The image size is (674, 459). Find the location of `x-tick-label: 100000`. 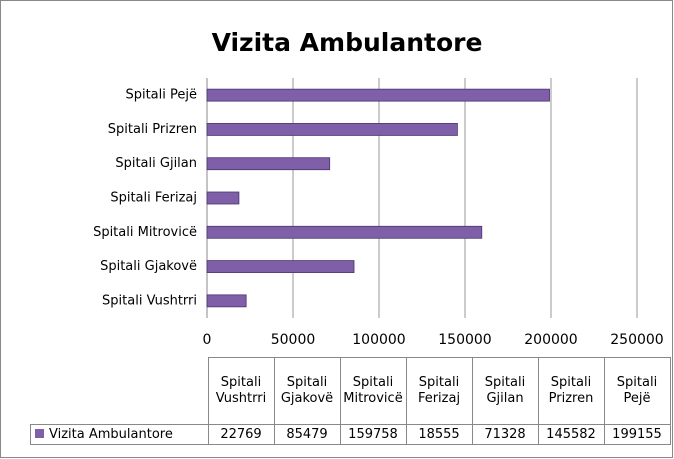

x-tick-label: 100000 is located at coordinates (378, 340).